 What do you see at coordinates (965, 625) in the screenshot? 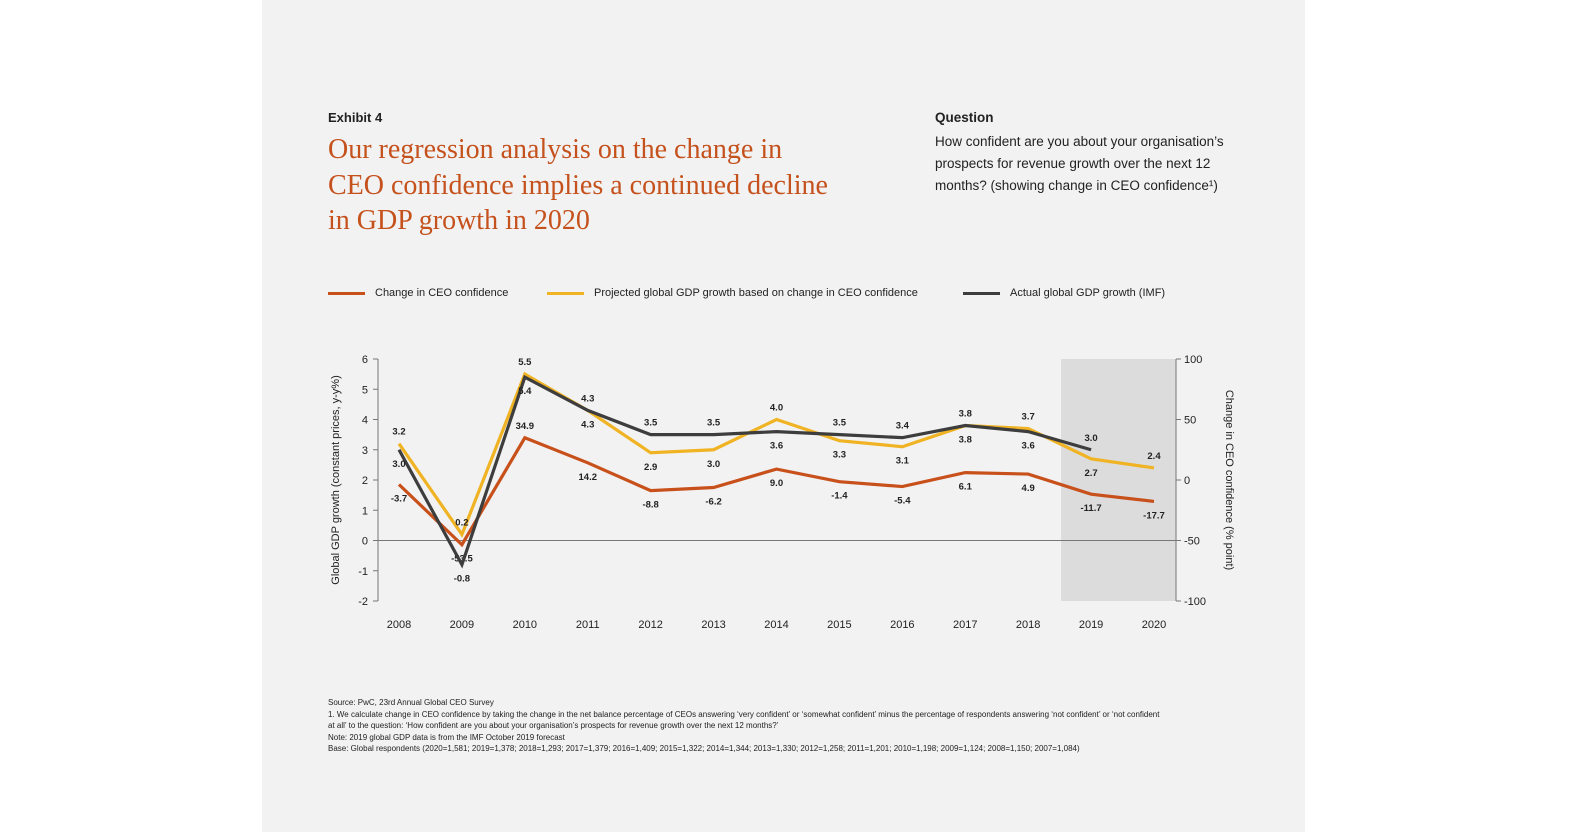
I see `x-tick-label: 2017` at bounding box center [965, 625].